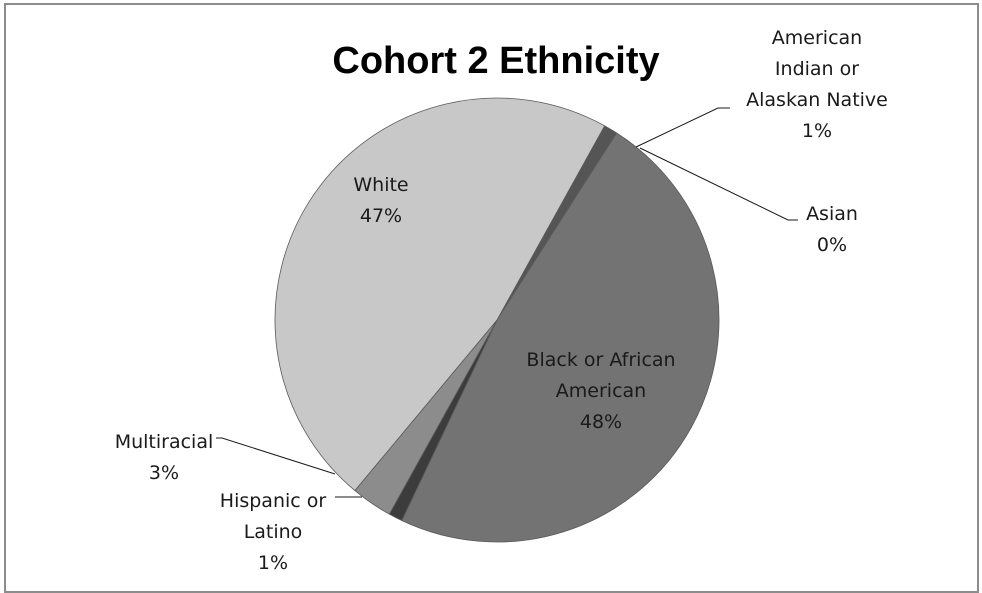 This screenshot has height=593, width=982. Describe the element at coordinates (164, 457) in the screenshot. I see `slice-label-multiracial: Multiracial 3%` at that location.